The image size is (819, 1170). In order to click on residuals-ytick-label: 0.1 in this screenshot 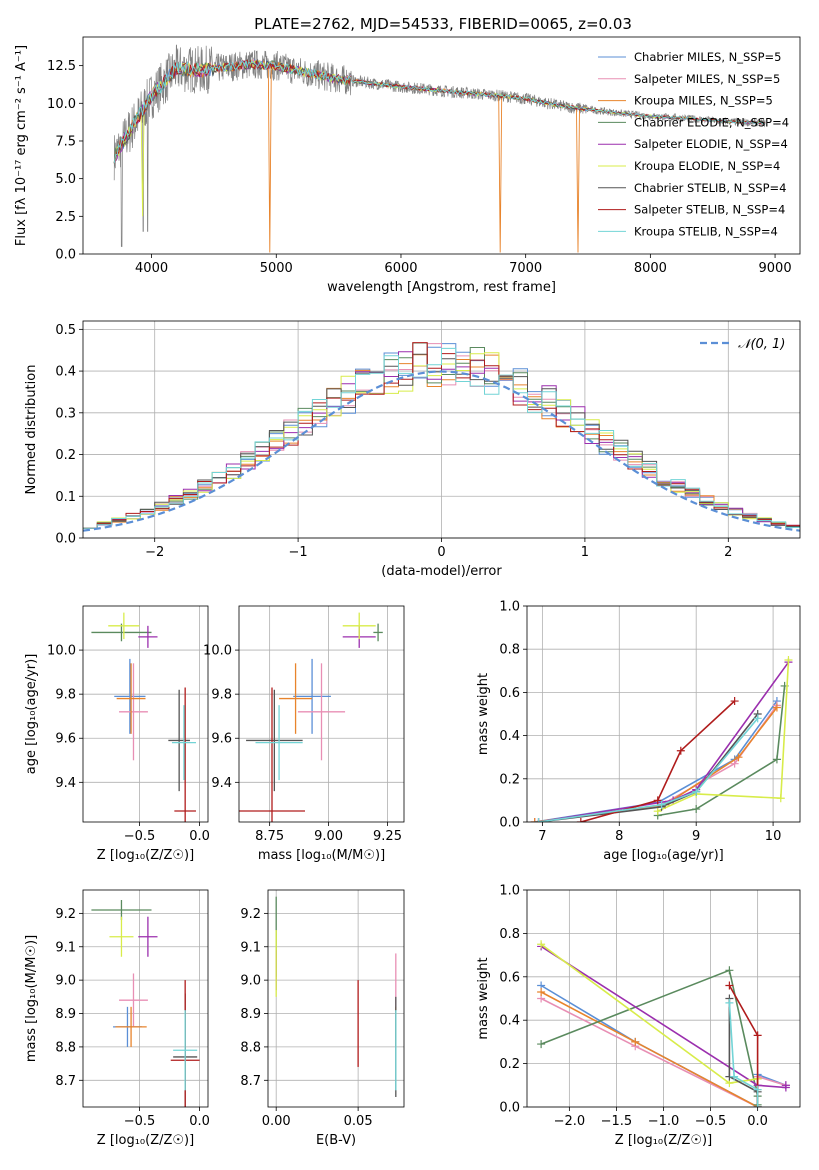, I will do `click(65, 497)`.